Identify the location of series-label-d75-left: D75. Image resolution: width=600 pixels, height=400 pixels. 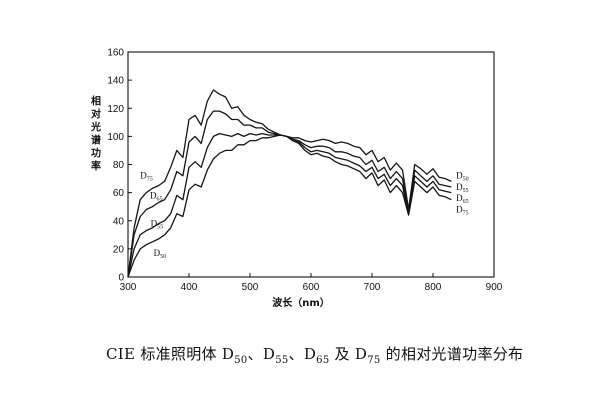
(146, 177).